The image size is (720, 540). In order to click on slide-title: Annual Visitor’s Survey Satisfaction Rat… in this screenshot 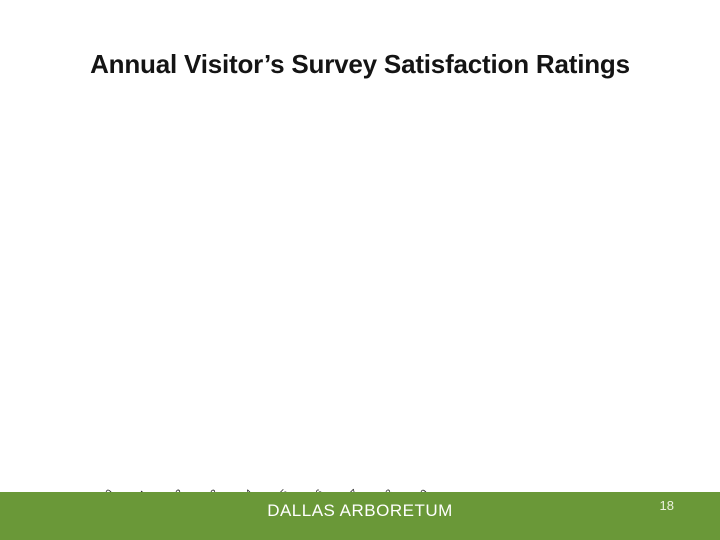, I will do `click(360, 64)`.